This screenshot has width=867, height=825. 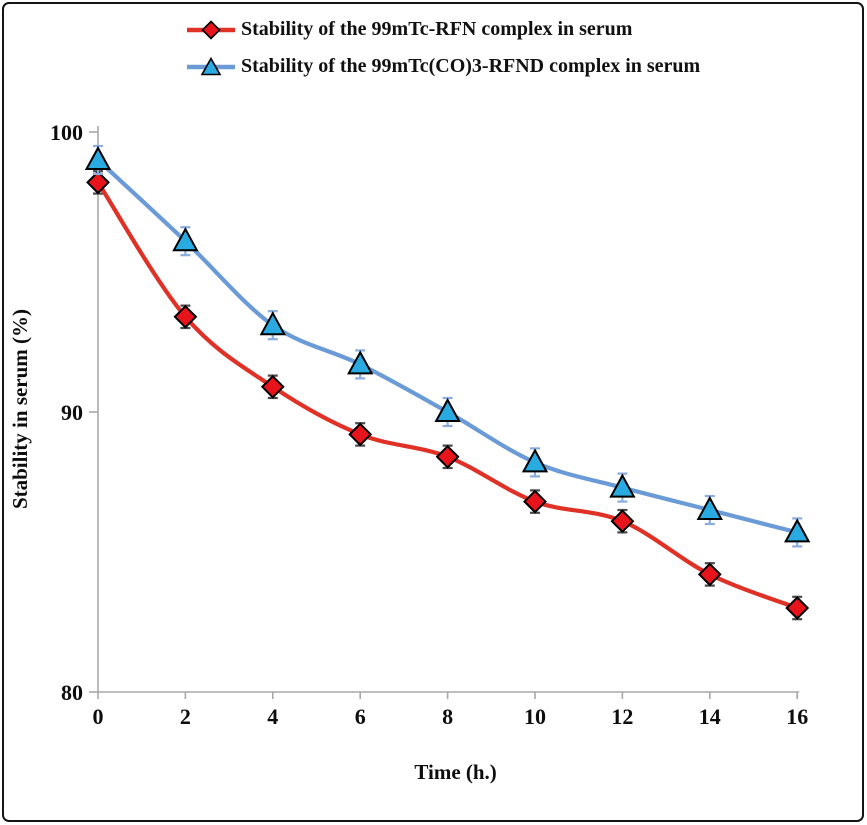 I want to click on x-tick-label: 16, so click(x=797, y=716).